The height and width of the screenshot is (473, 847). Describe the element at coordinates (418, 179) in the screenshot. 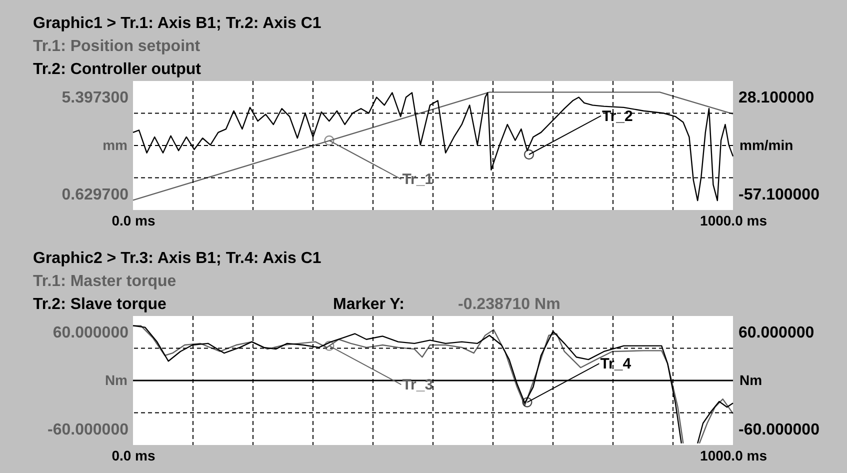

I see `annotation: Tr_1` at that location.